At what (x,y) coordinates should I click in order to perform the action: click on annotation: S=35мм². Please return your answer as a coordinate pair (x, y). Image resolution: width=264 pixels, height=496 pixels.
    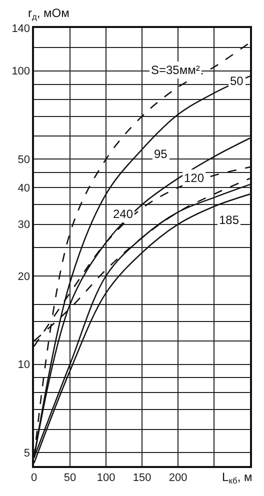
    Looking at the image, I should click on (175, 70).